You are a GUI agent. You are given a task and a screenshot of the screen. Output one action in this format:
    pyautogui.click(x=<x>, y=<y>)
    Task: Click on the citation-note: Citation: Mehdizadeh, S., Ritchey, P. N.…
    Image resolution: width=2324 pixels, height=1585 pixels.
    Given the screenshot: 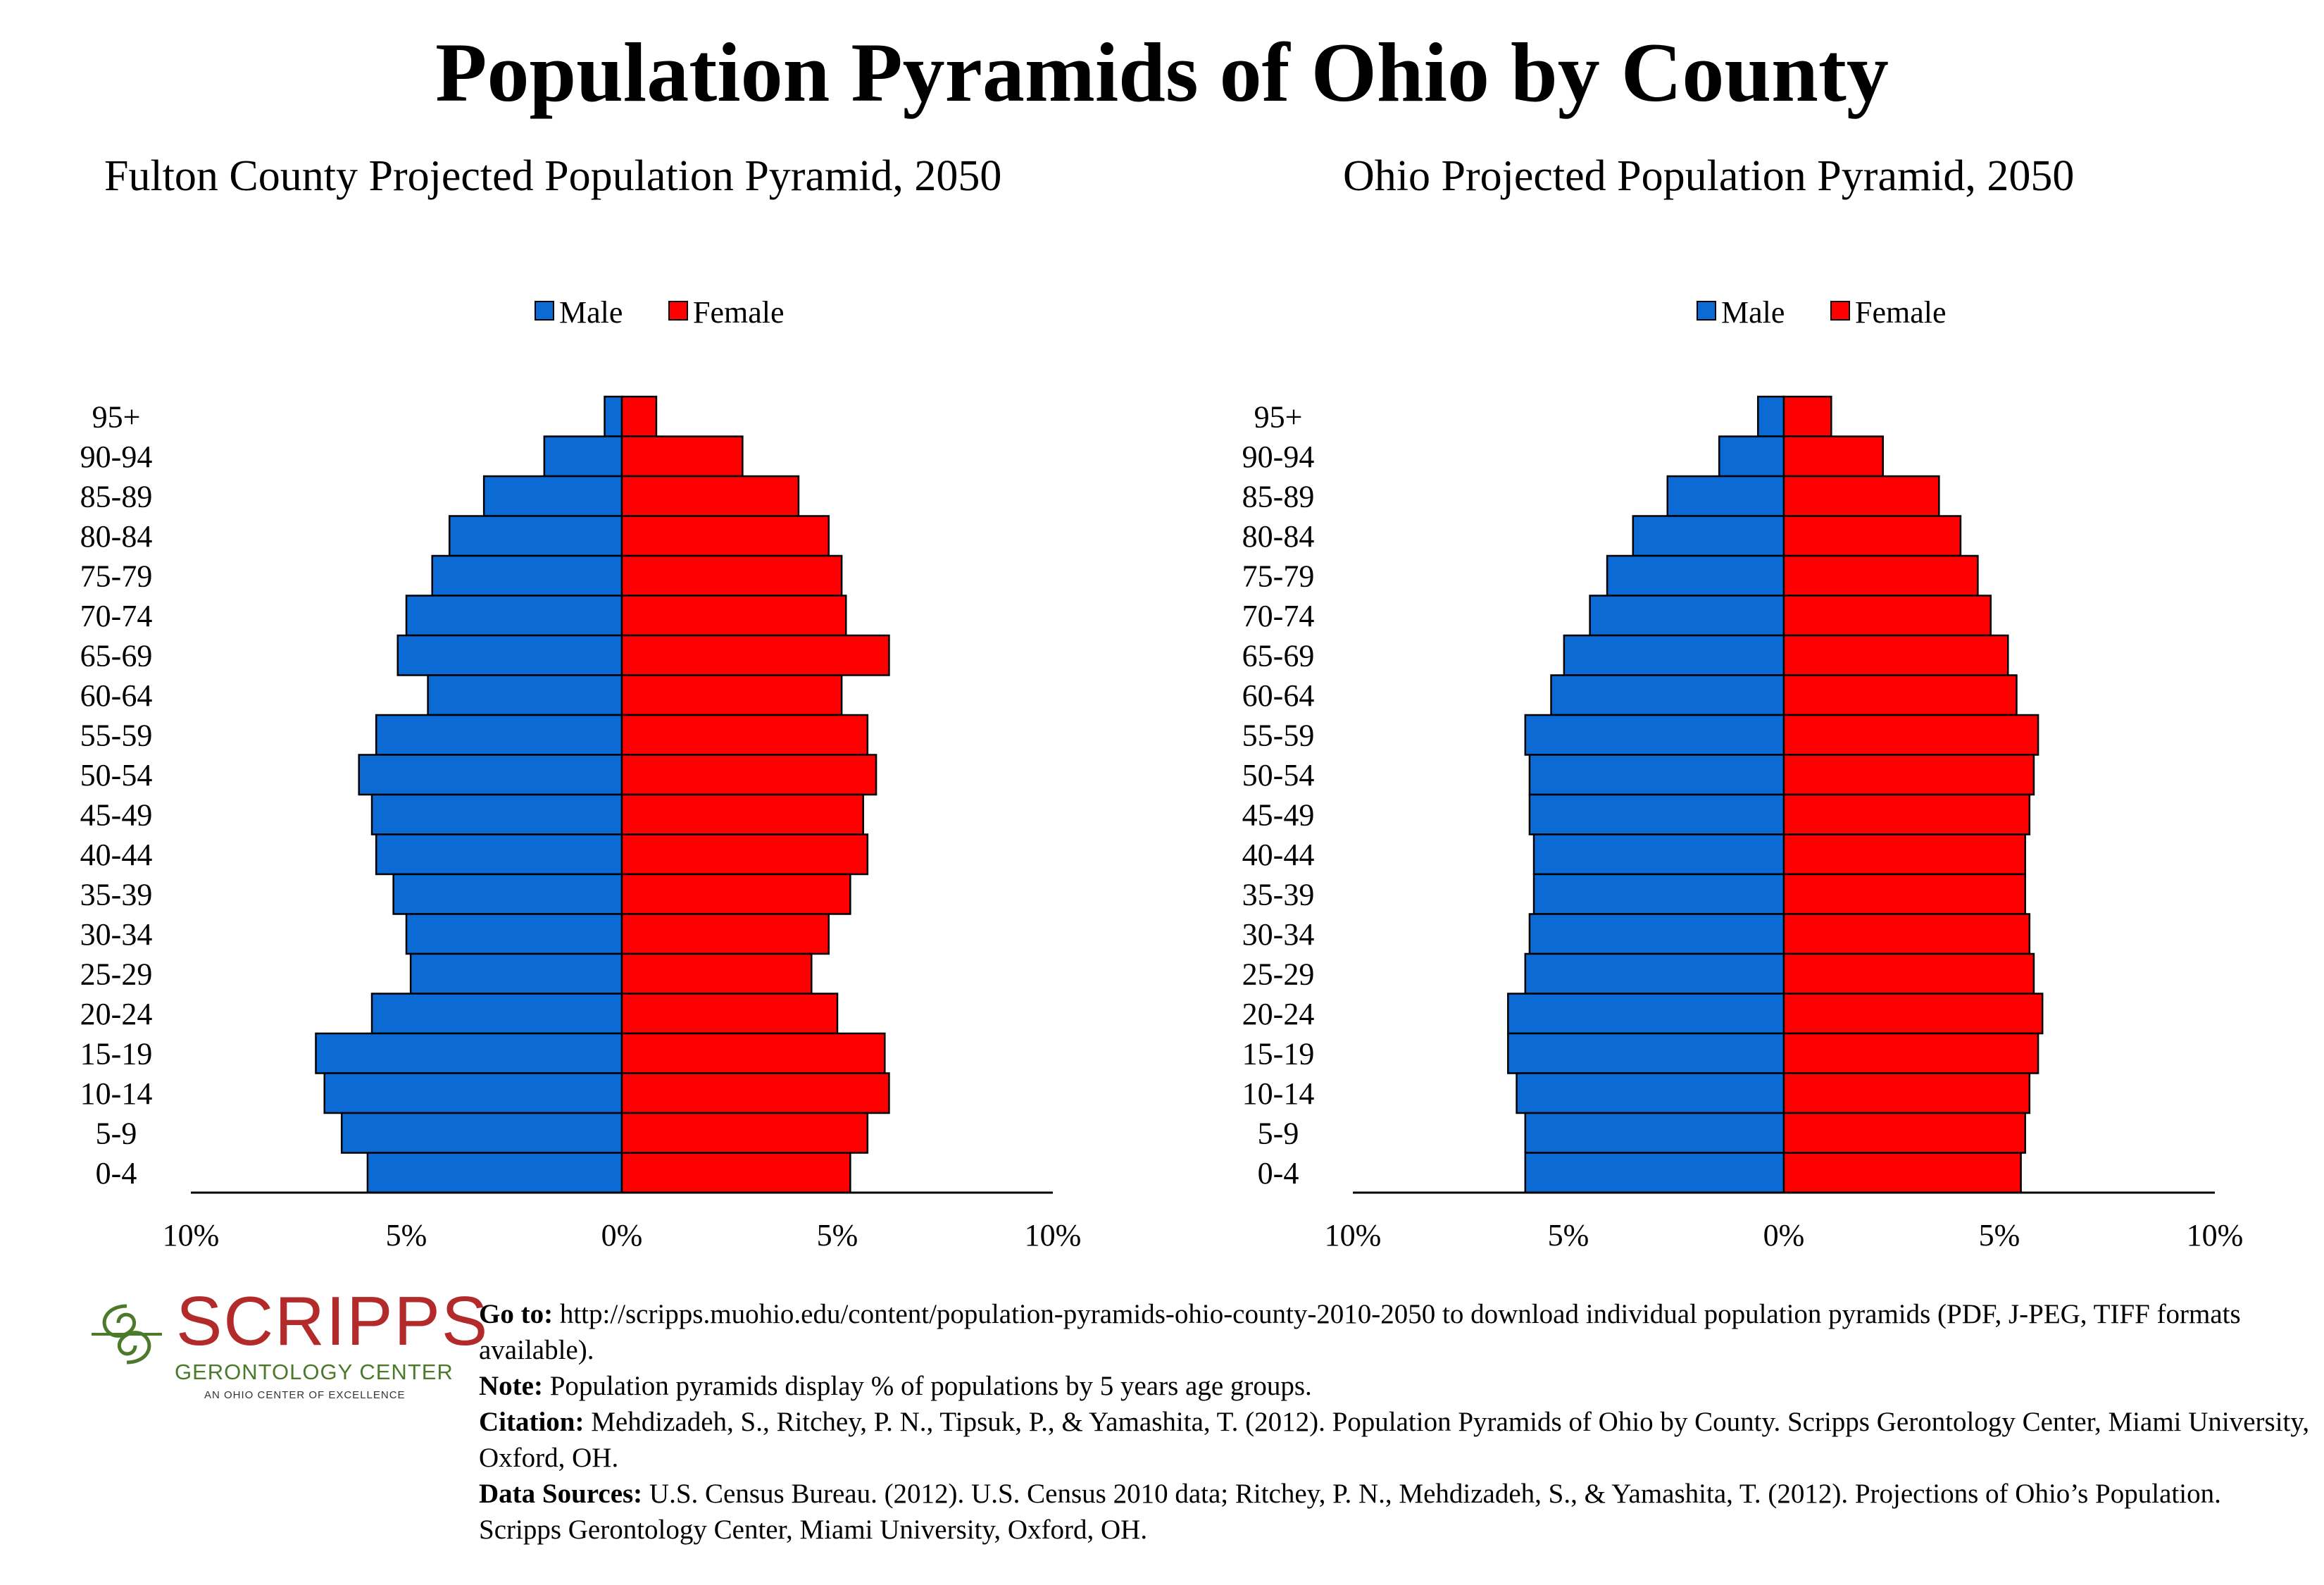 What is the action you would take?
    pyautogui.click(x=1394, y=1440)
    